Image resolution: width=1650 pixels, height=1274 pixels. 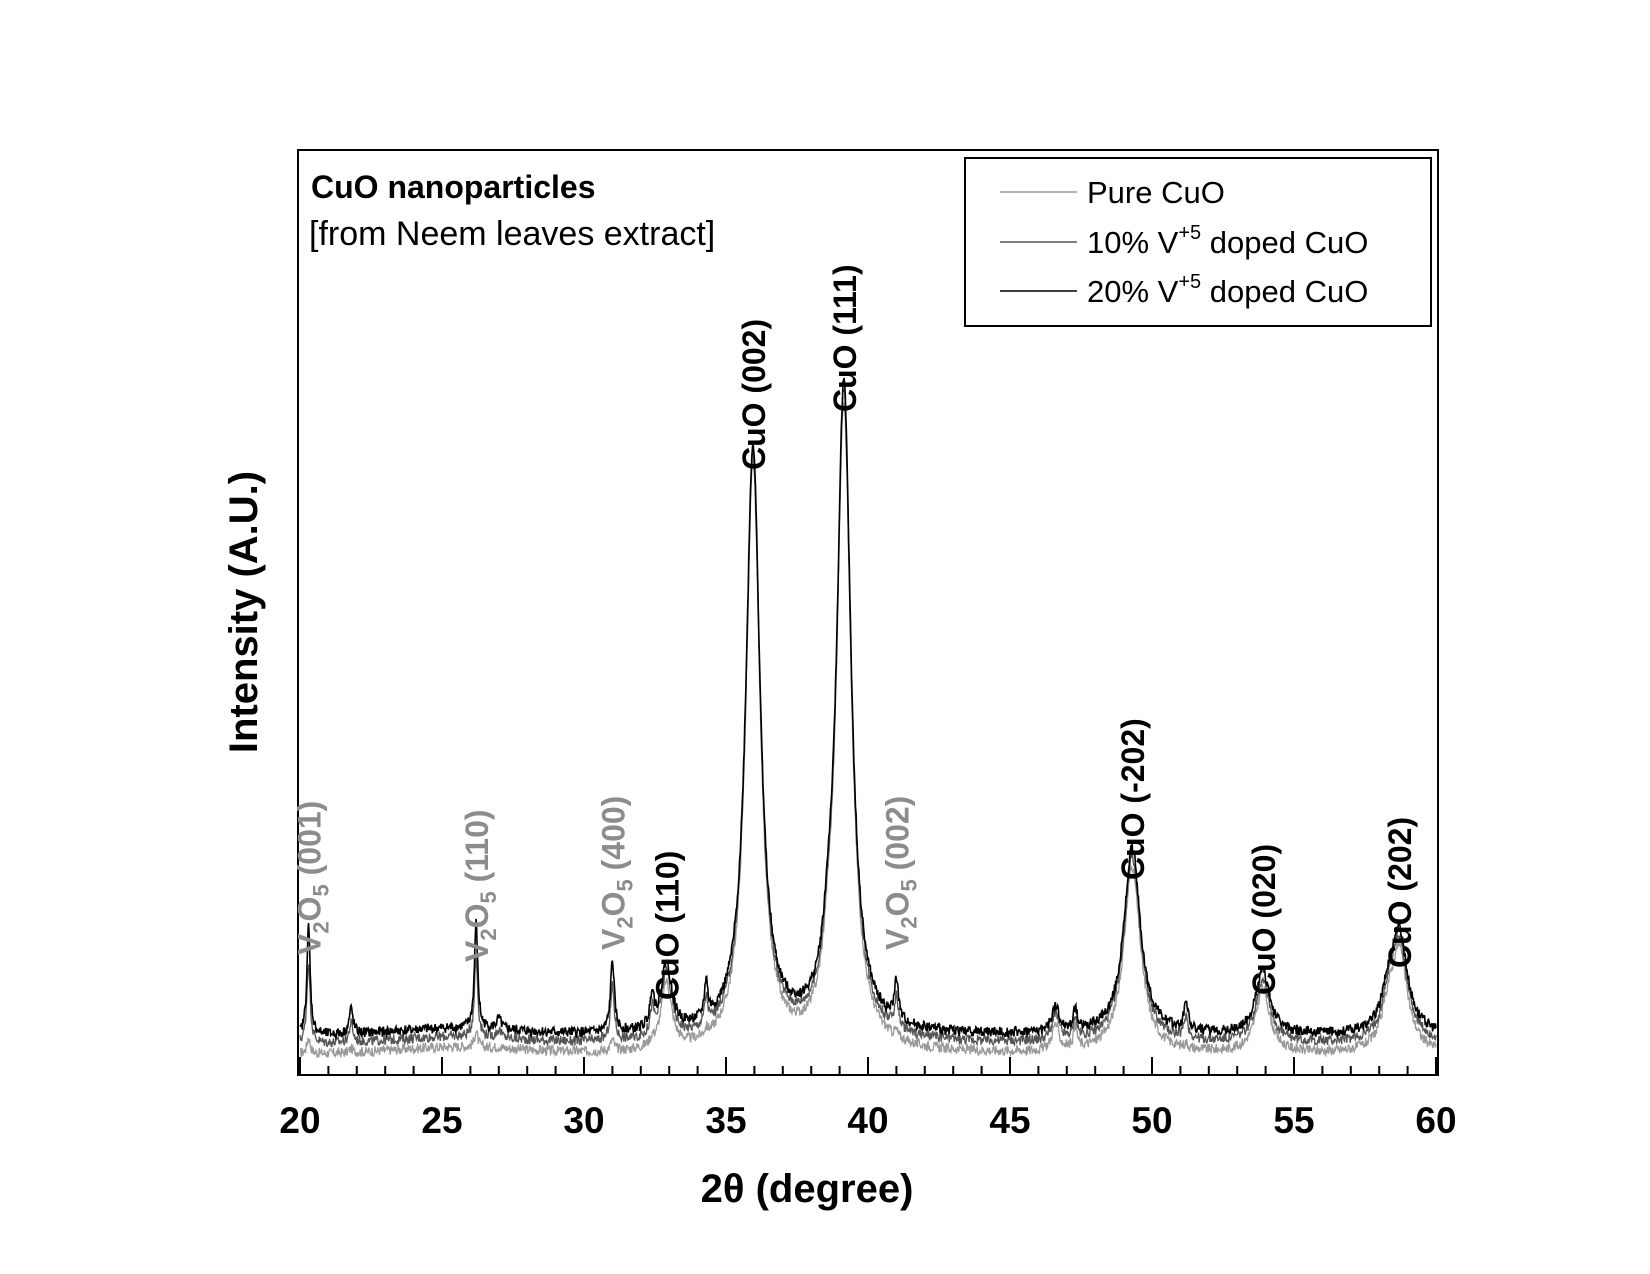 What do you see at coordinates (1189, 282) in the screenshot?
I see `legend-label-20-sup: +5` at bounding box center [1189, 282].